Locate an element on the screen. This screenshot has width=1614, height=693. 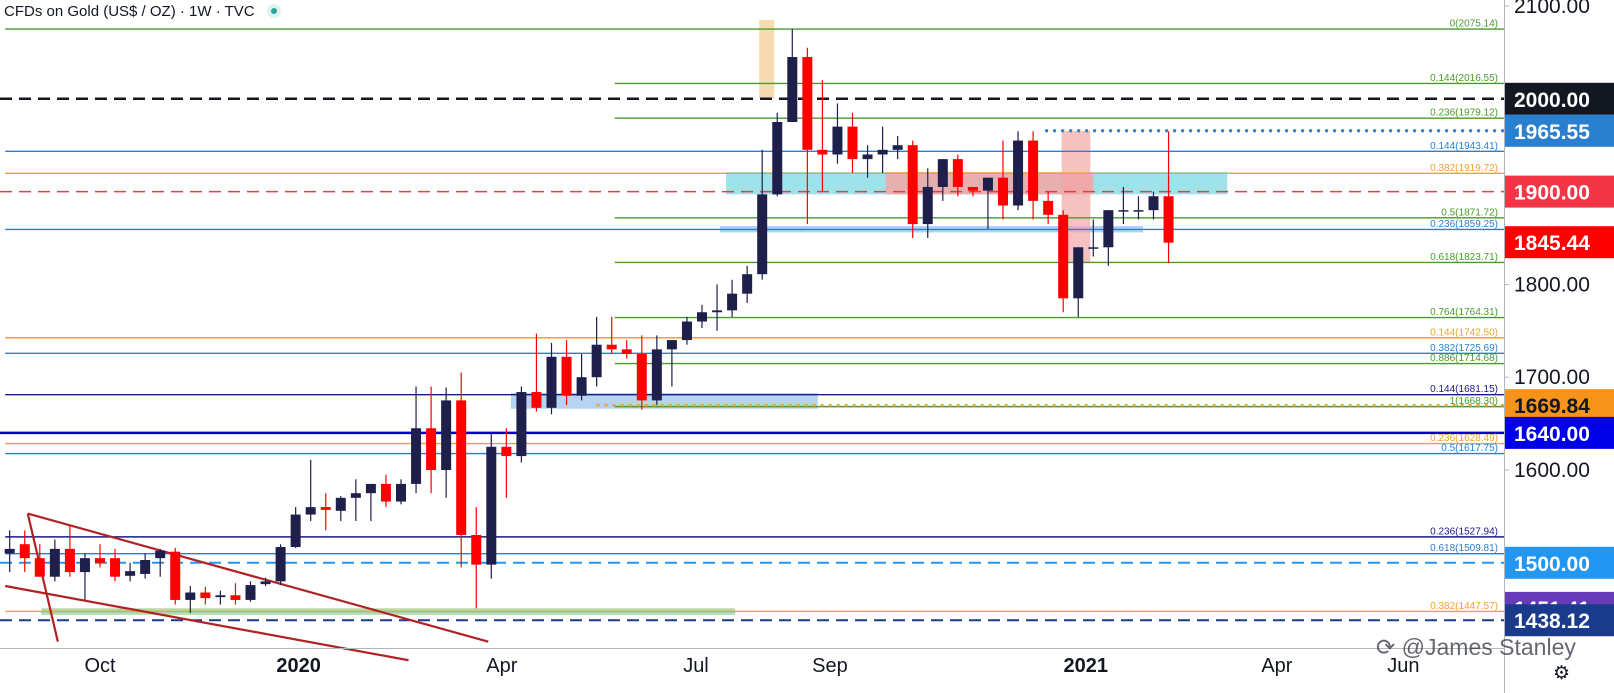
time-tick-label: Sep is located at coordinates (830, 666).